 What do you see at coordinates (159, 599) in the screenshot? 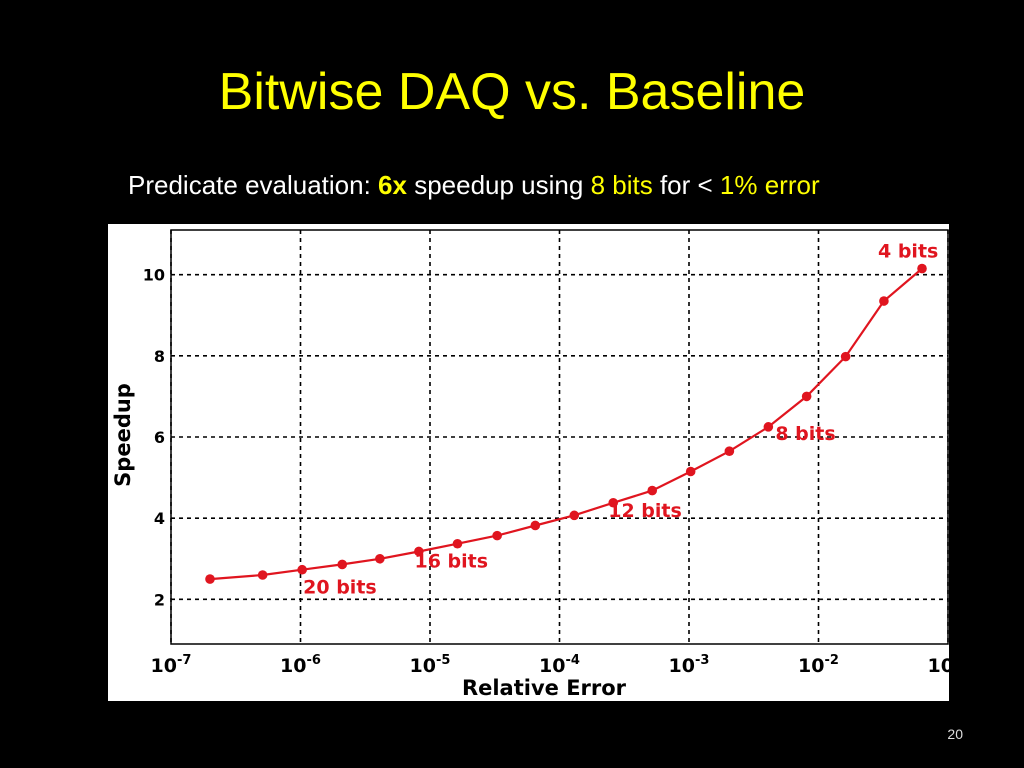
I see `y-tick-label: 2` at bounding box center [159, 599].